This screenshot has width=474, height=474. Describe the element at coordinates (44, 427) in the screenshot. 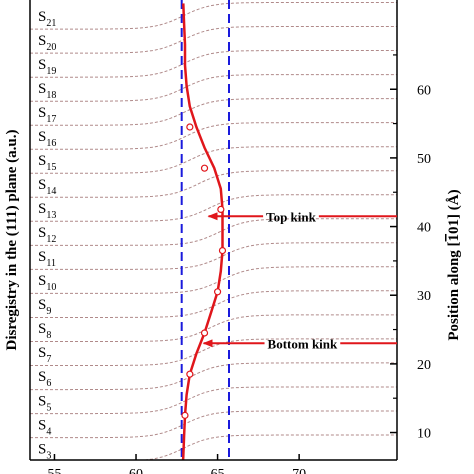

I see `slice-label: S4` at that location.